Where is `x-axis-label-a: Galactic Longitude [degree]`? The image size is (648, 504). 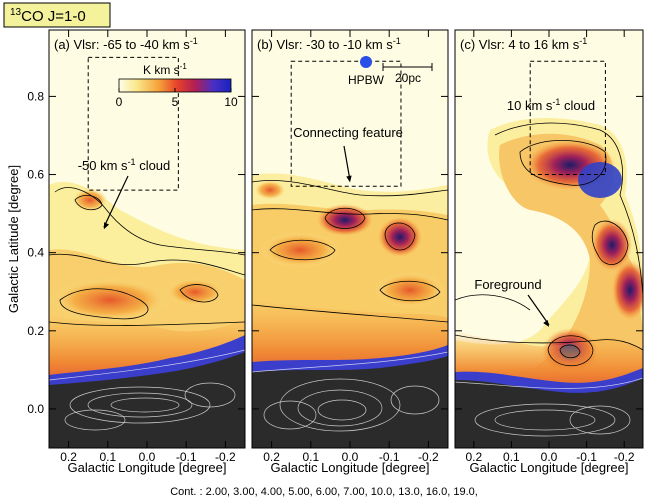
x-axis-label-a: Galactic Longitude [degree] is located at coordinates (147, 467).